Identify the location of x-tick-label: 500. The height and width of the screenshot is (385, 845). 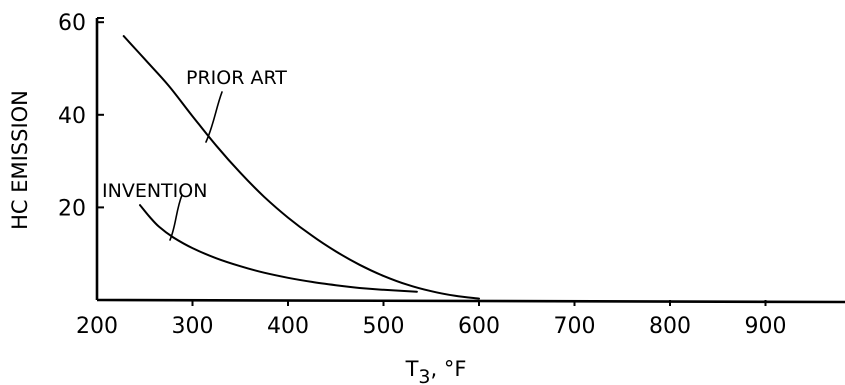
(384, 326).